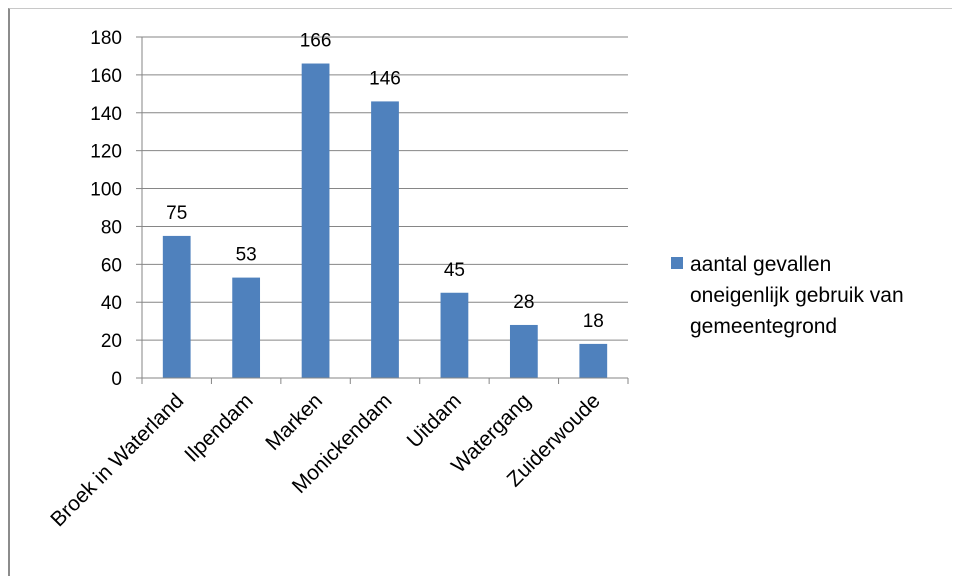 This screenshot has height=579, width=955. Describe the element at coordinates (385, 78) in the screenshot. I see `data-label: 146` at that location.